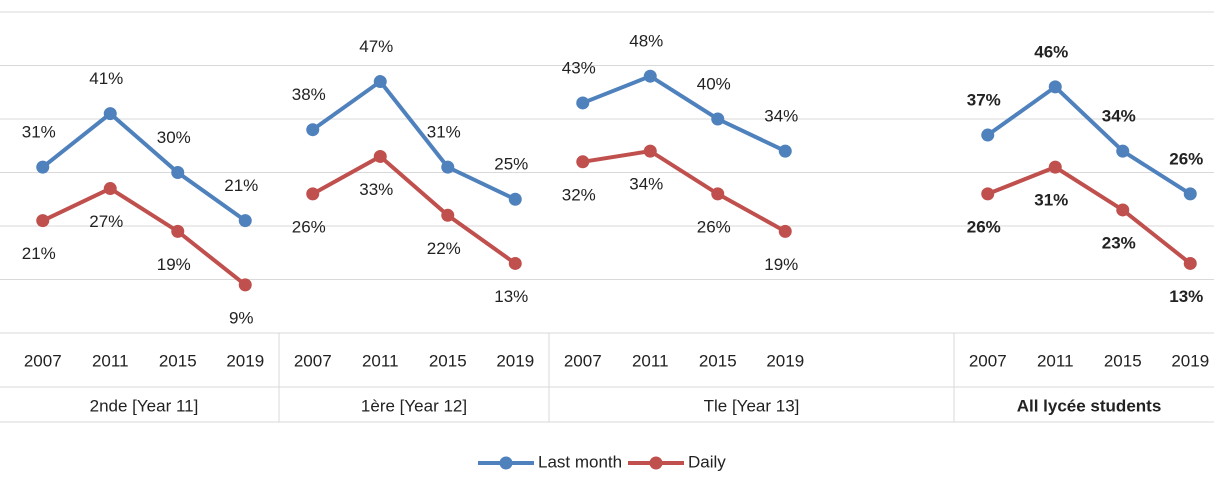 The width and height of the screenshot is (1214, 497). I want to click on group-label: 1ère [Year 12], so click(414, 405).